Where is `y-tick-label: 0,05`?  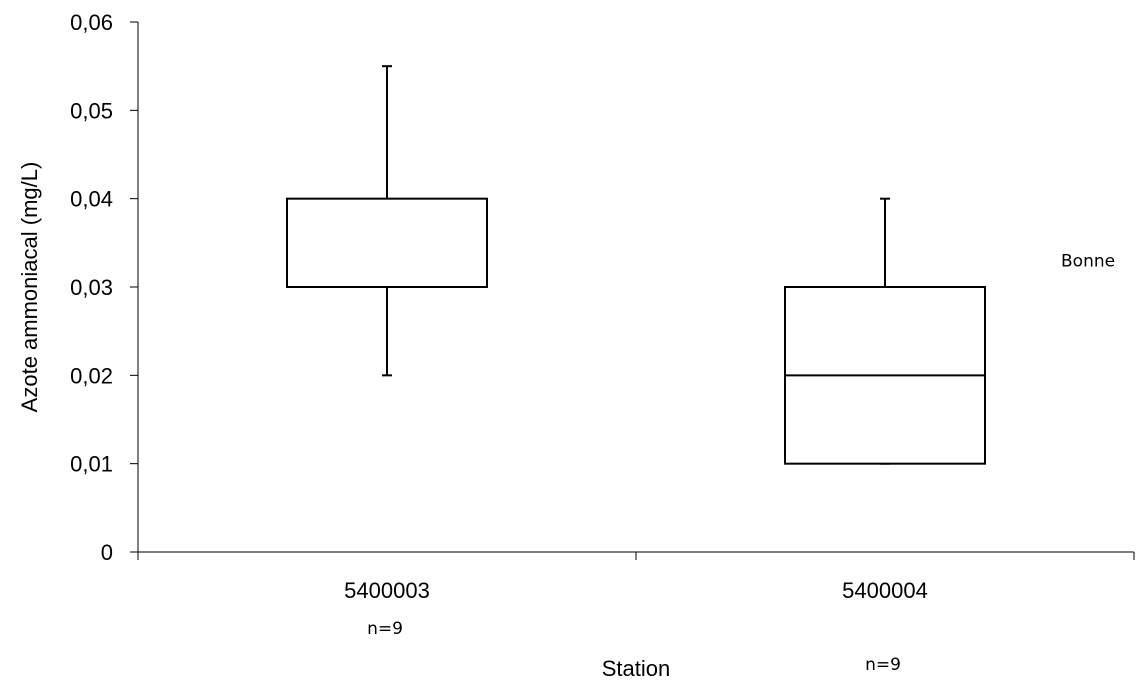 y-tick-label: 0,05 is located at coordinates (91, 110).